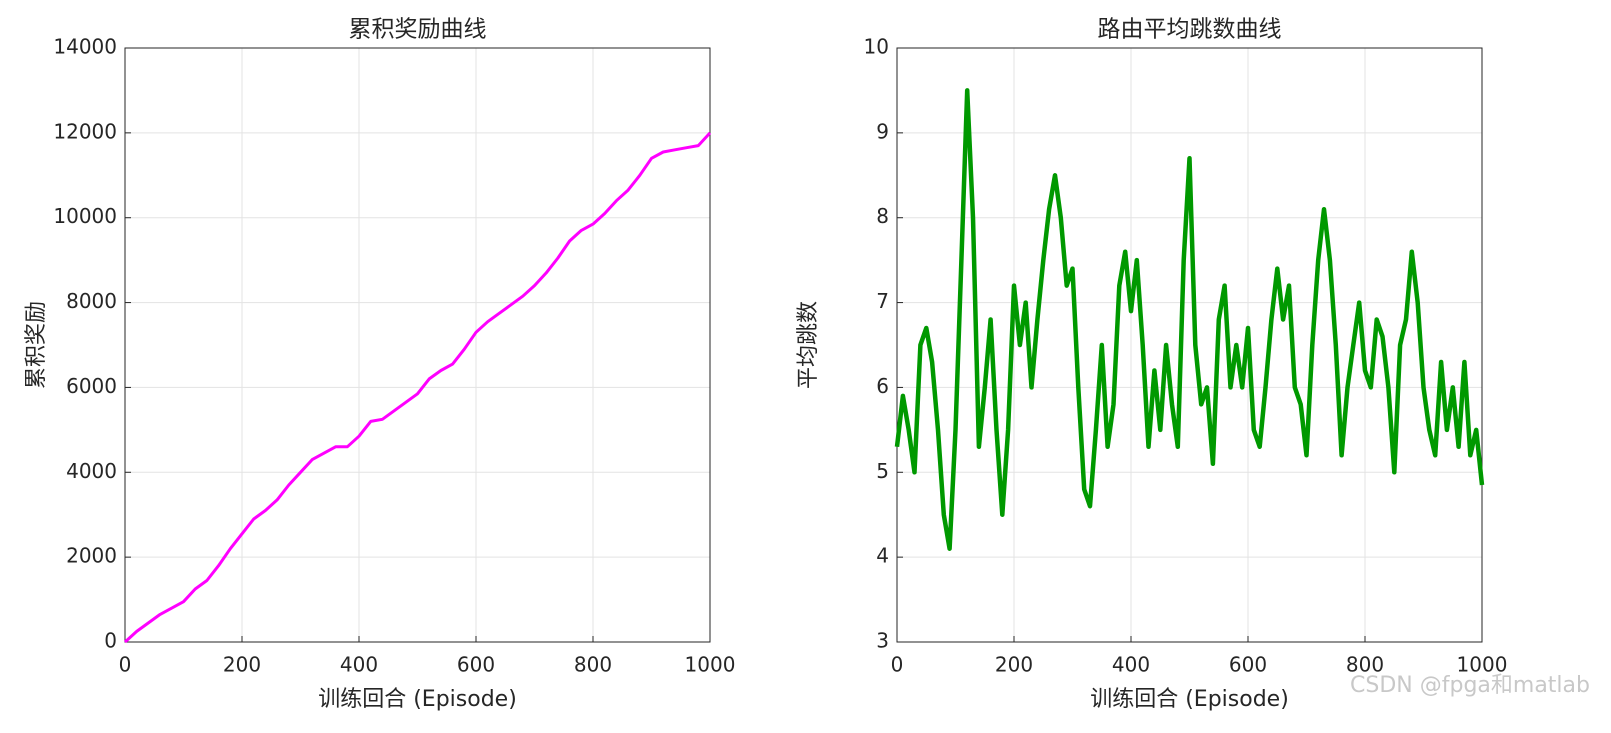 The image size is (1611, 733). Describe the element at coordinates (882, 556) in the screenshot. I see `y-tick-label: 4` at that location.